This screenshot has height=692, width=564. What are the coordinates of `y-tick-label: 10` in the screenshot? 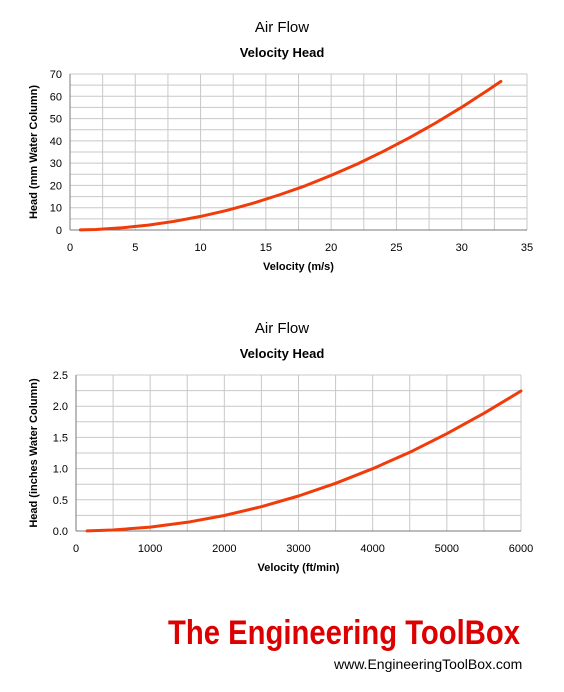 It's located at (56, 209).